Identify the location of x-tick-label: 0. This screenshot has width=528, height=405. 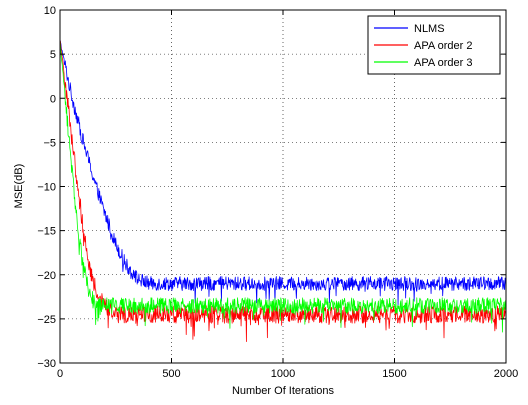
(60, 374).